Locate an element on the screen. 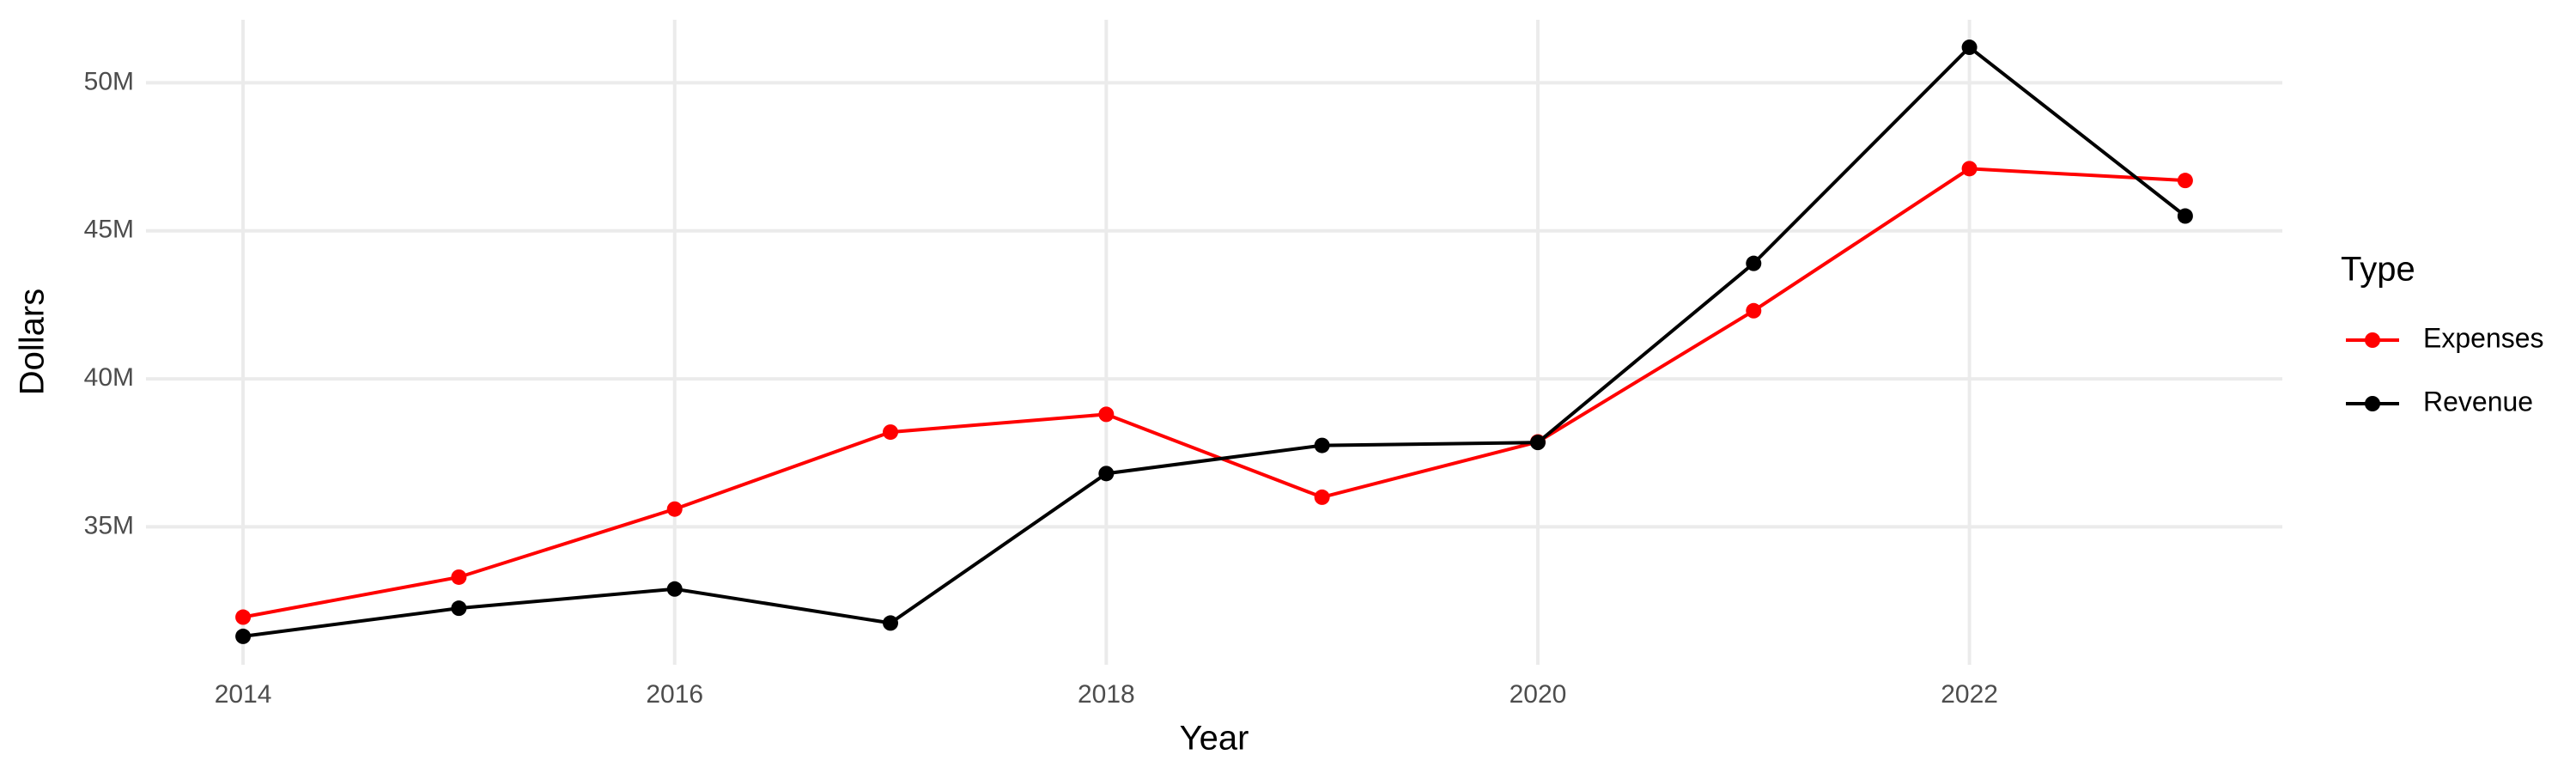  x-tick-label: 2014 is located at coordinates (243, 694).